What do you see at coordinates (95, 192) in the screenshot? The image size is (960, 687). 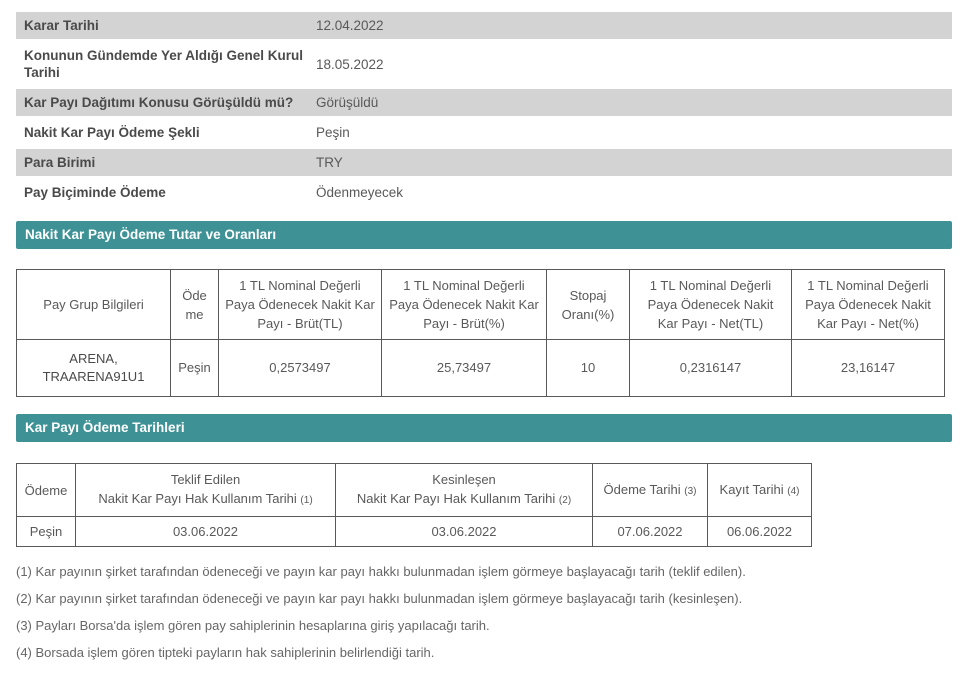 I see `info-label: Pay Biçiminde Ödeme` at bounding box center [95, 192].